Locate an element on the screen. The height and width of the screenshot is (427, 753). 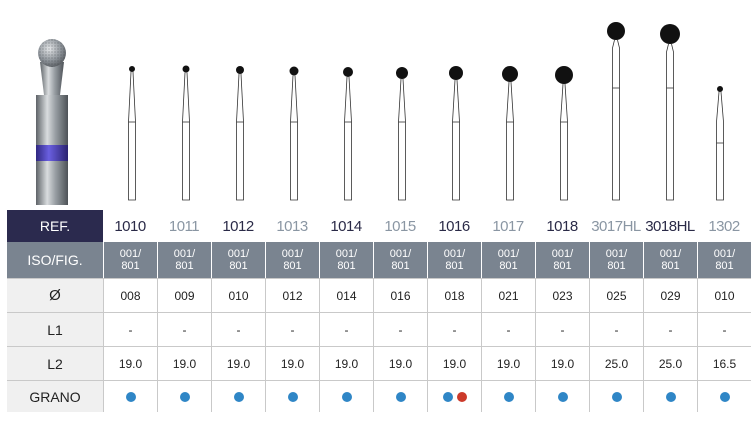
l1-label: L1 is located at coordinates (55, 329).